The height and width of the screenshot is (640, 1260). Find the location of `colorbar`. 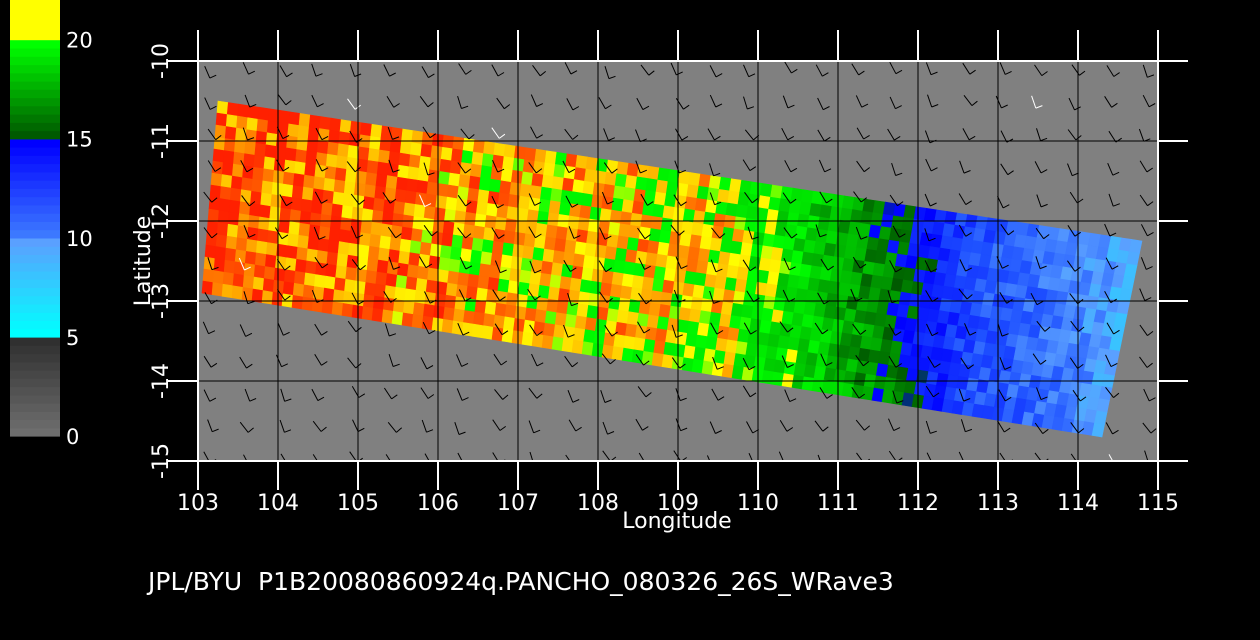

colorbar is located at coordinates (35, 218).